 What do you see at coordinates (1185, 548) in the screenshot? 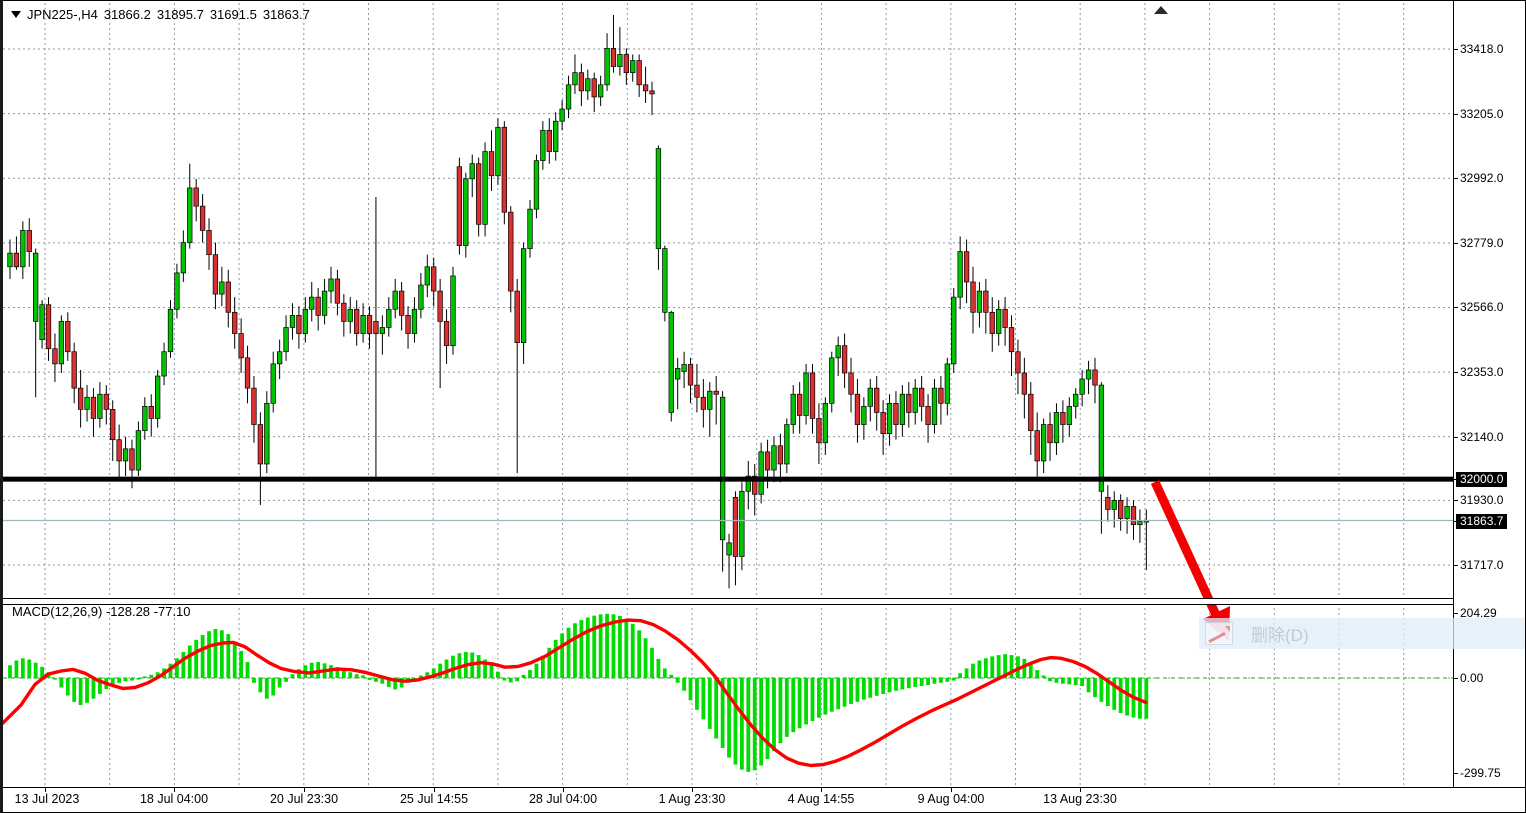
I see `down-arrow-annotation` at bounding box center [1185, 548].